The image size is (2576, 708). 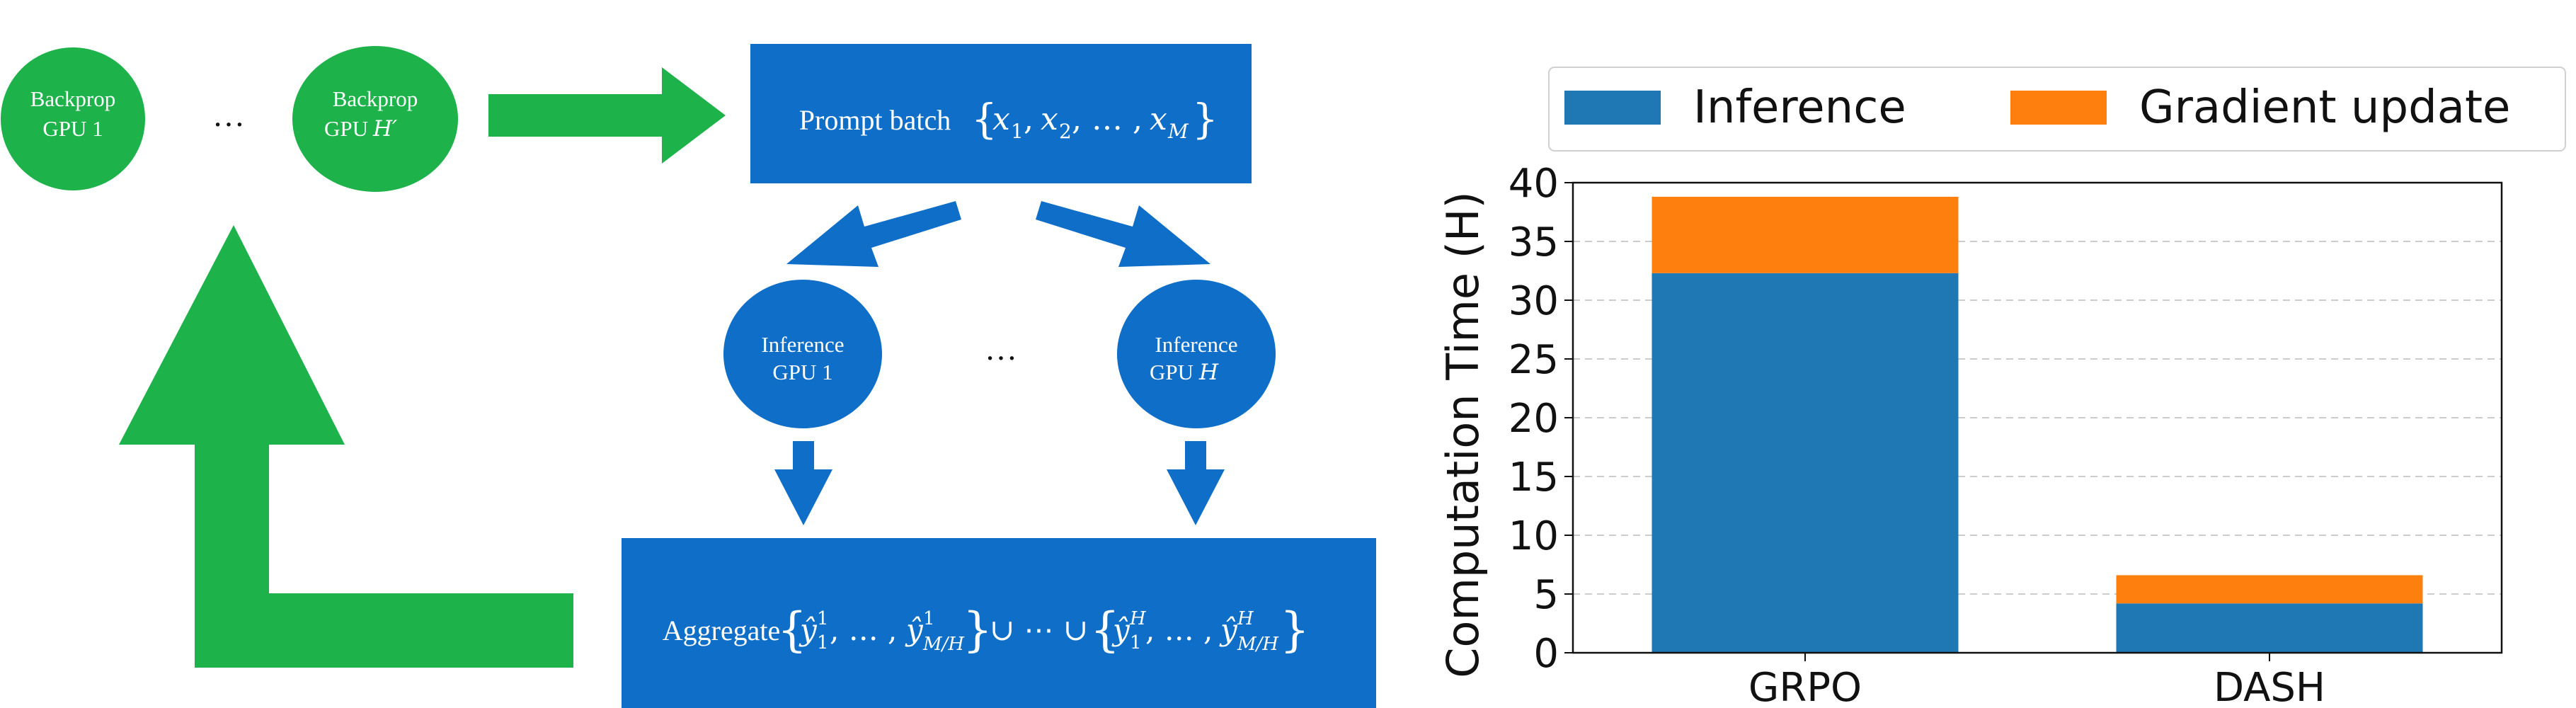 What do you see at coordinates (1805, 463) in the screenshot?
I see `bar-grpo-inference` at bounding box center [1805, 463].